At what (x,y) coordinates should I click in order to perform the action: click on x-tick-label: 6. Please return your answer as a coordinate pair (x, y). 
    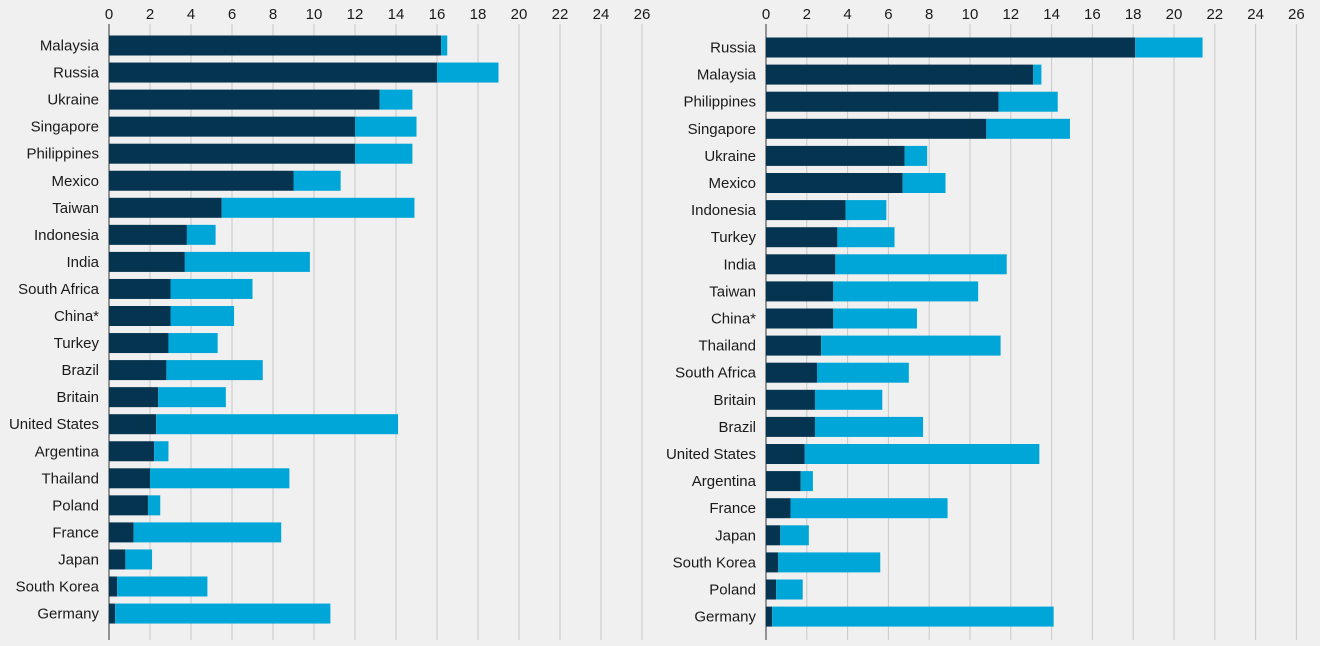
    Looking at the image, I should click on (232, 14).